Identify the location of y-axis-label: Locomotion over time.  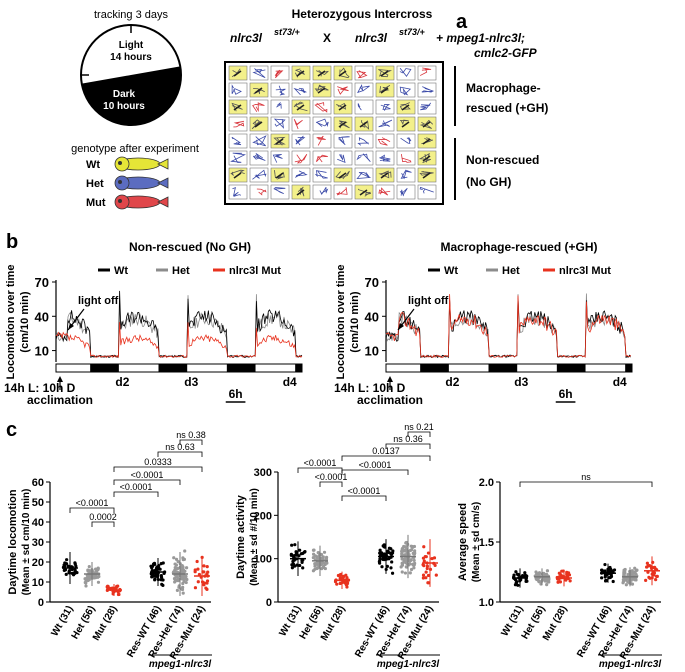
(11, 322).